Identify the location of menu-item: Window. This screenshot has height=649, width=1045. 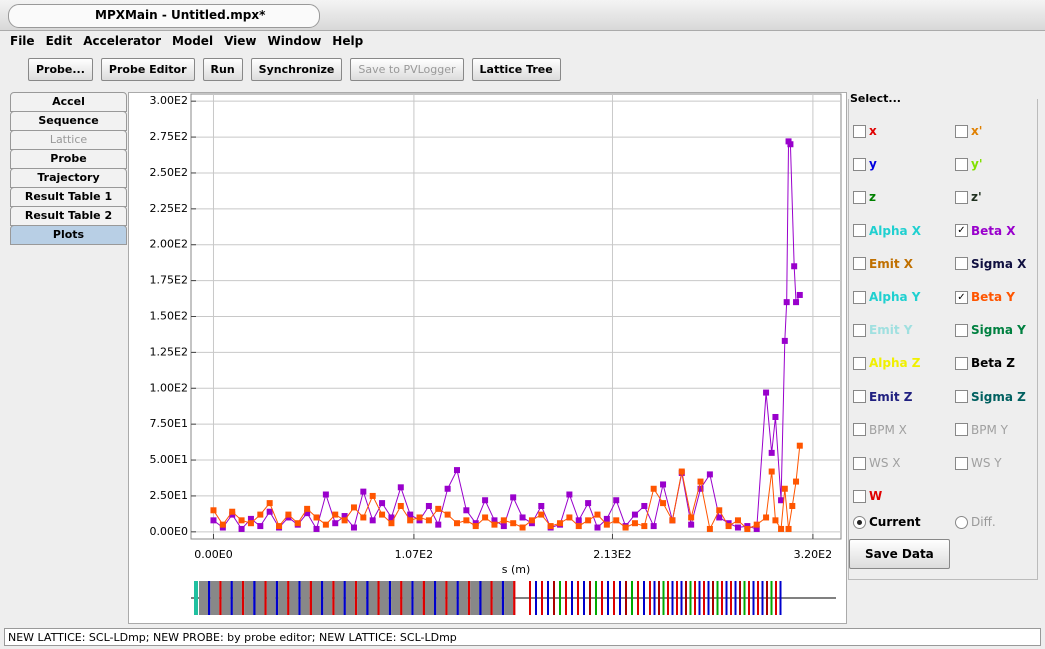
(294, 41).